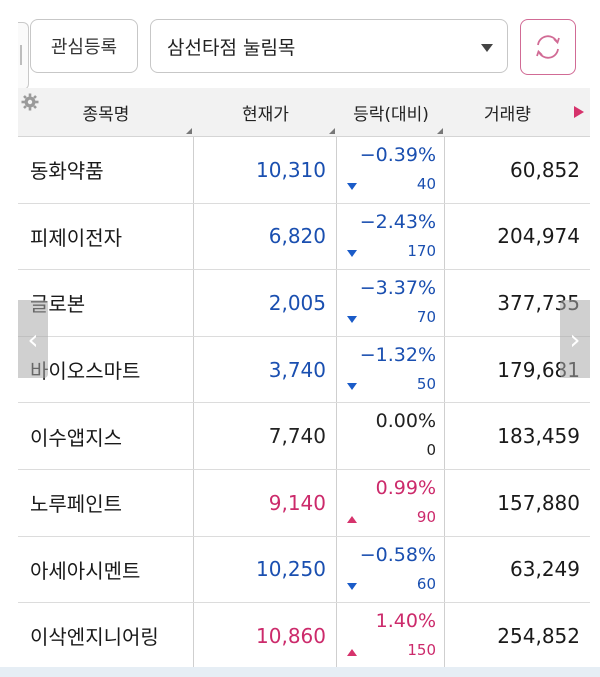 This screenshot has width=600, height=677. What do you see at coordinates (391, 369) in the screenshot?
I see `change-cell: −1.32% 50` at bounding box center [391, 369].